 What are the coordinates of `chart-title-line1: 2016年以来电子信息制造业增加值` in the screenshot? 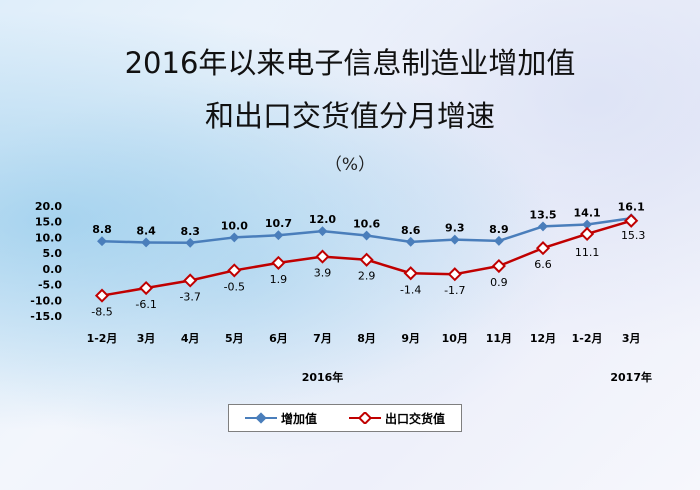 It's located at (350, 63).